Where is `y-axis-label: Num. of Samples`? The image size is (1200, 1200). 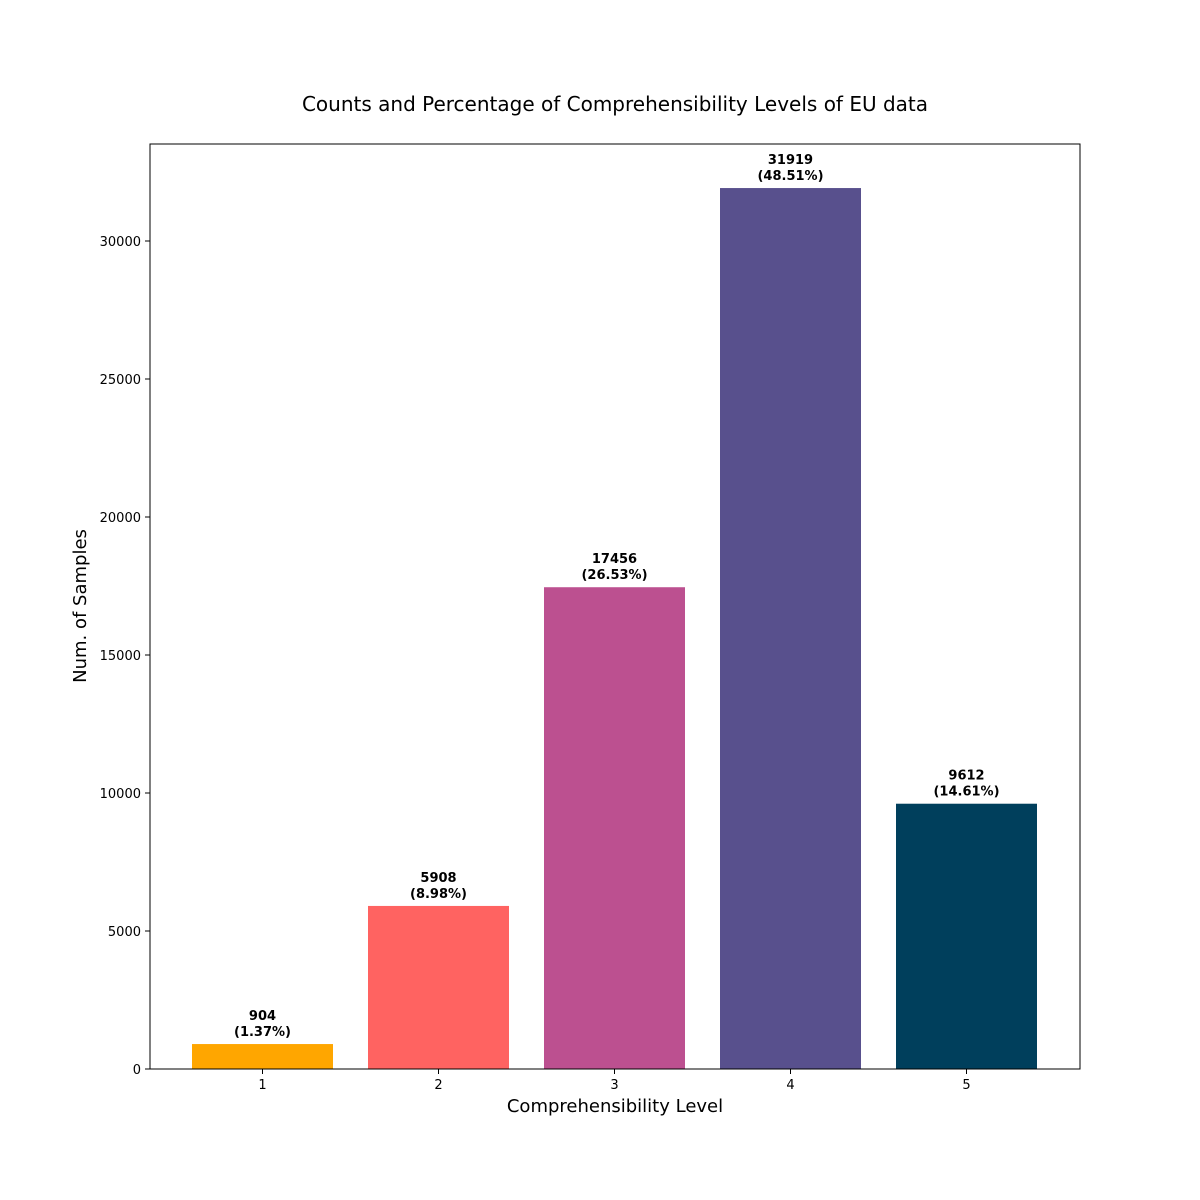 y-axis-label: Num. of Samples is located at coordinates (80, 606).